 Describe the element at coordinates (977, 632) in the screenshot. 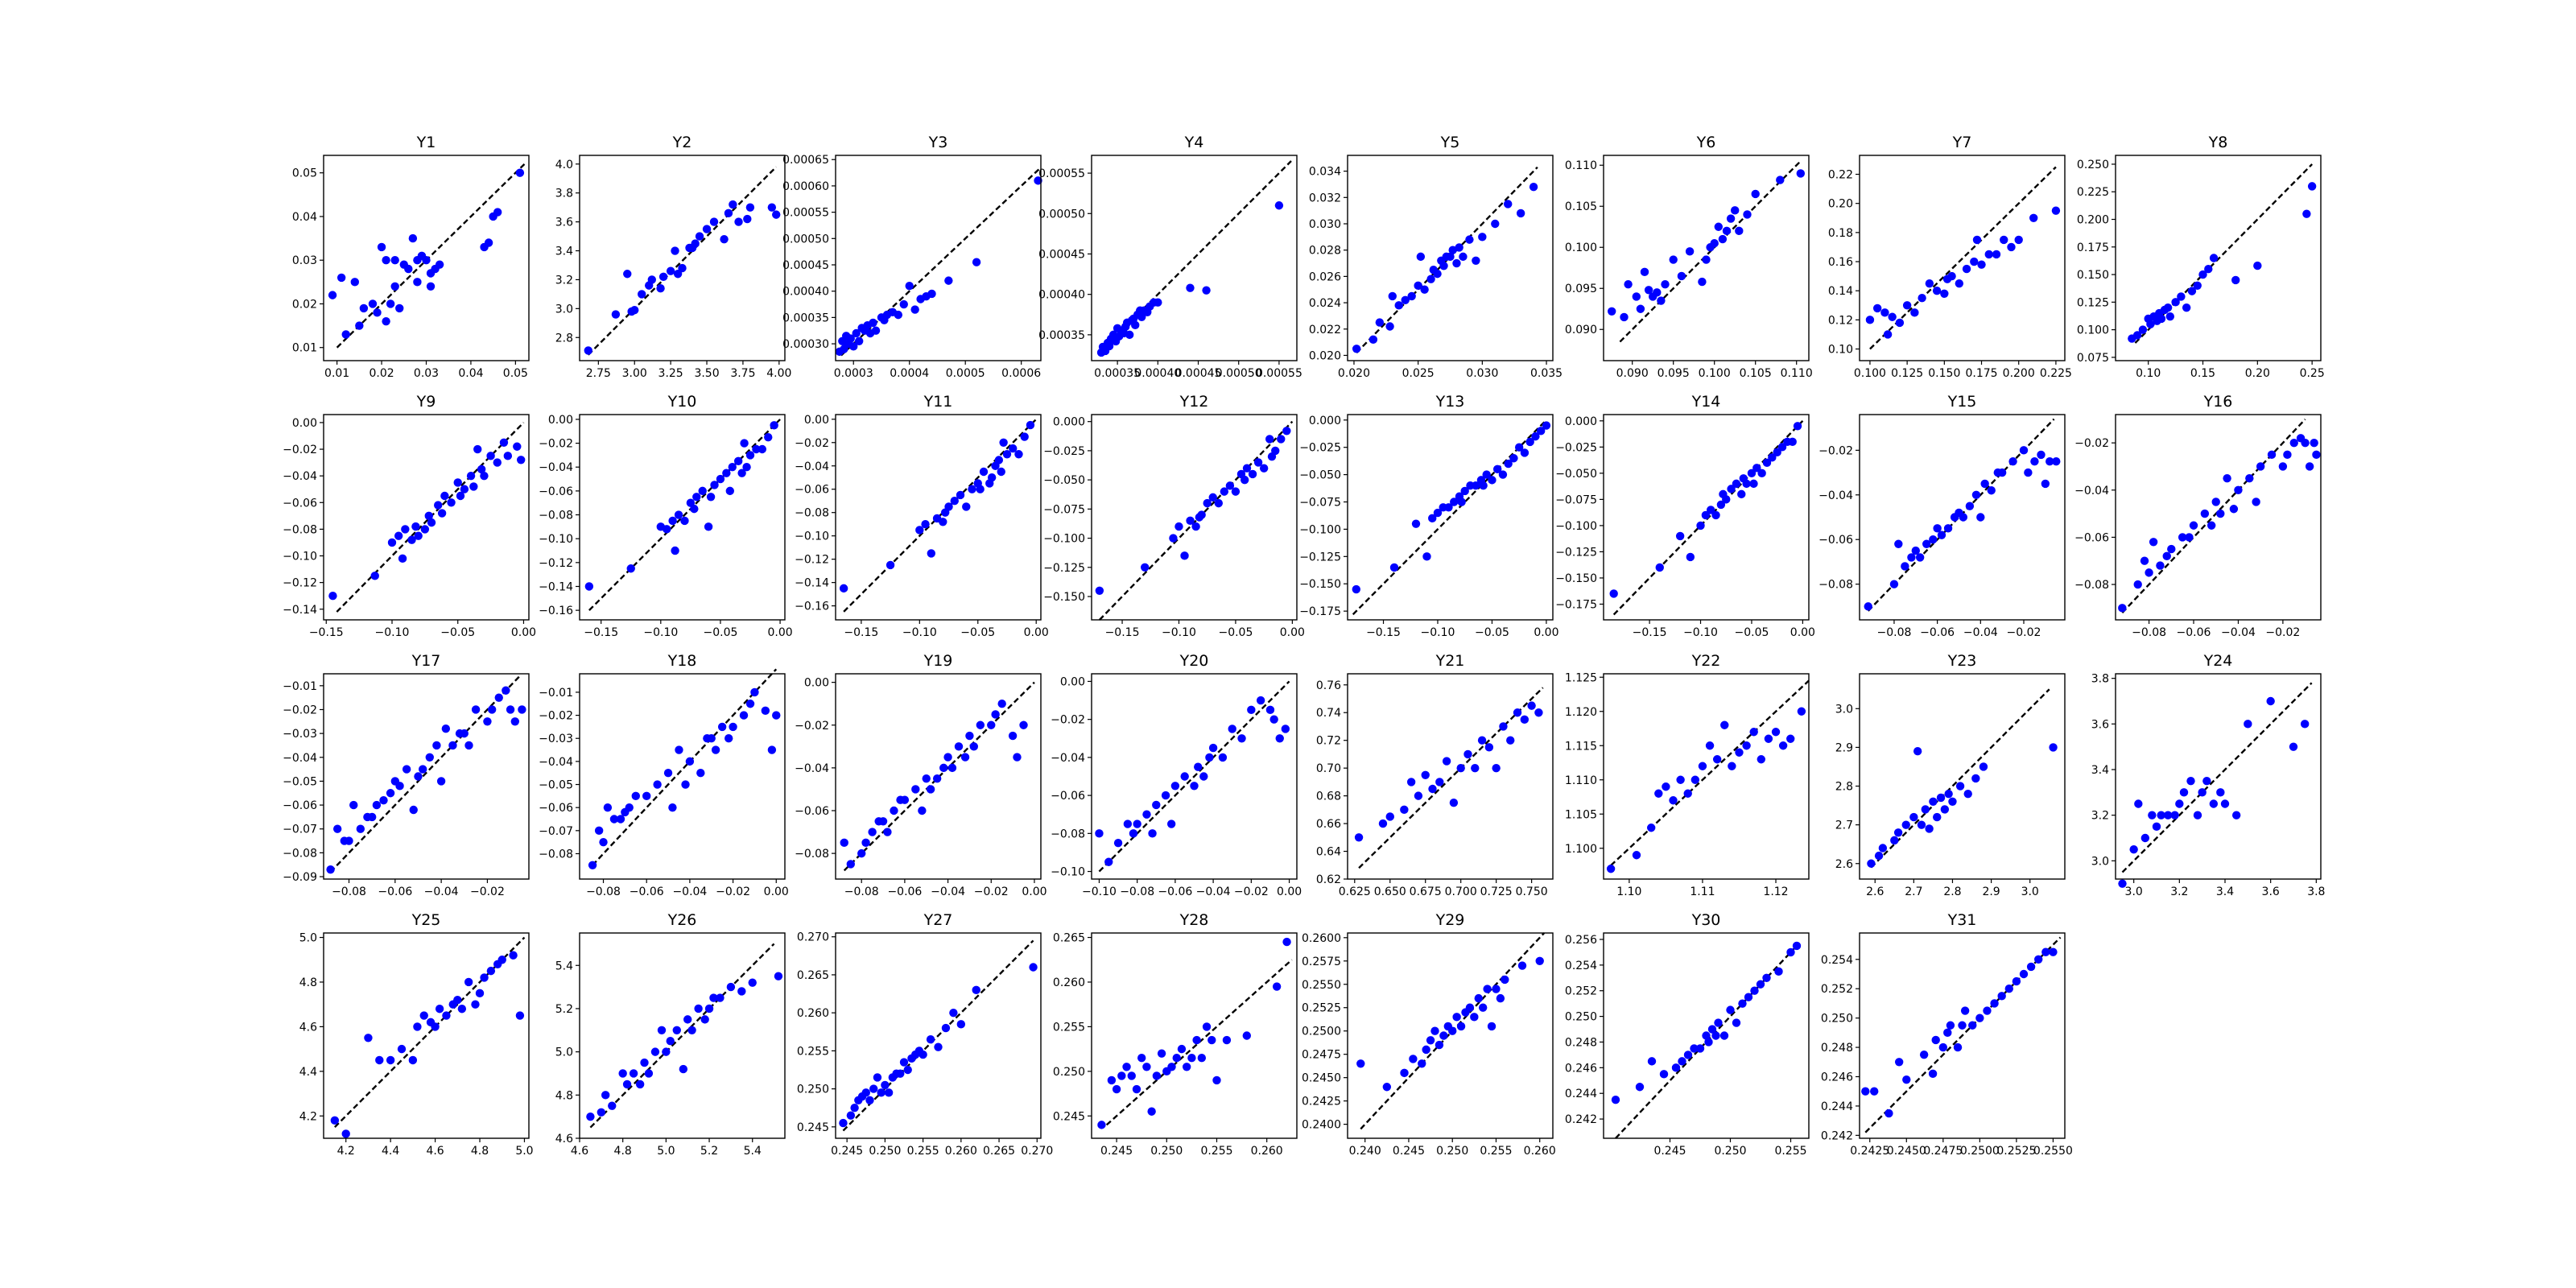

I see `x-tick-label: −0.05` at that location.